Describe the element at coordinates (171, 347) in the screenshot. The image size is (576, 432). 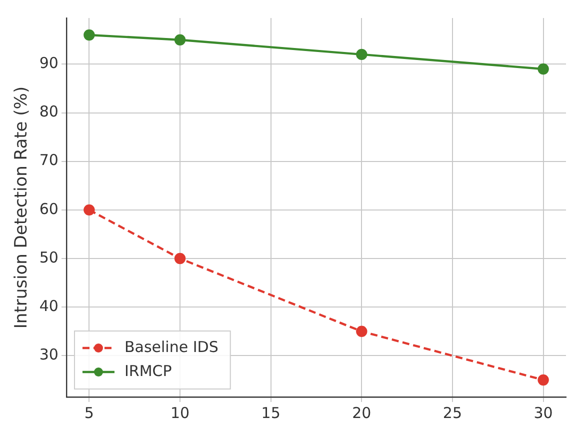
I see `legend-label: Baseline IDS` at that location.